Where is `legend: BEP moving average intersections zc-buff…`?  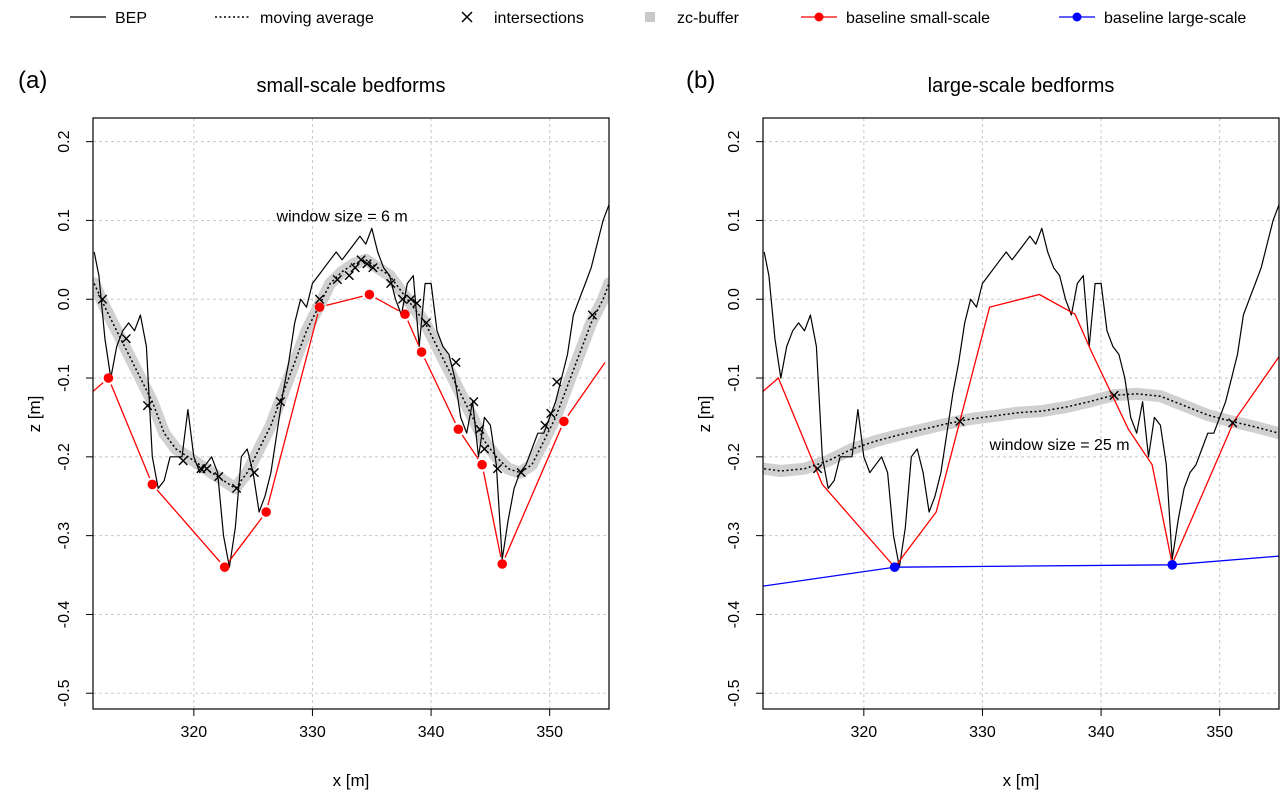
legend: BEP moving average intersections zc-buff… is located at coordinates (658, 18).